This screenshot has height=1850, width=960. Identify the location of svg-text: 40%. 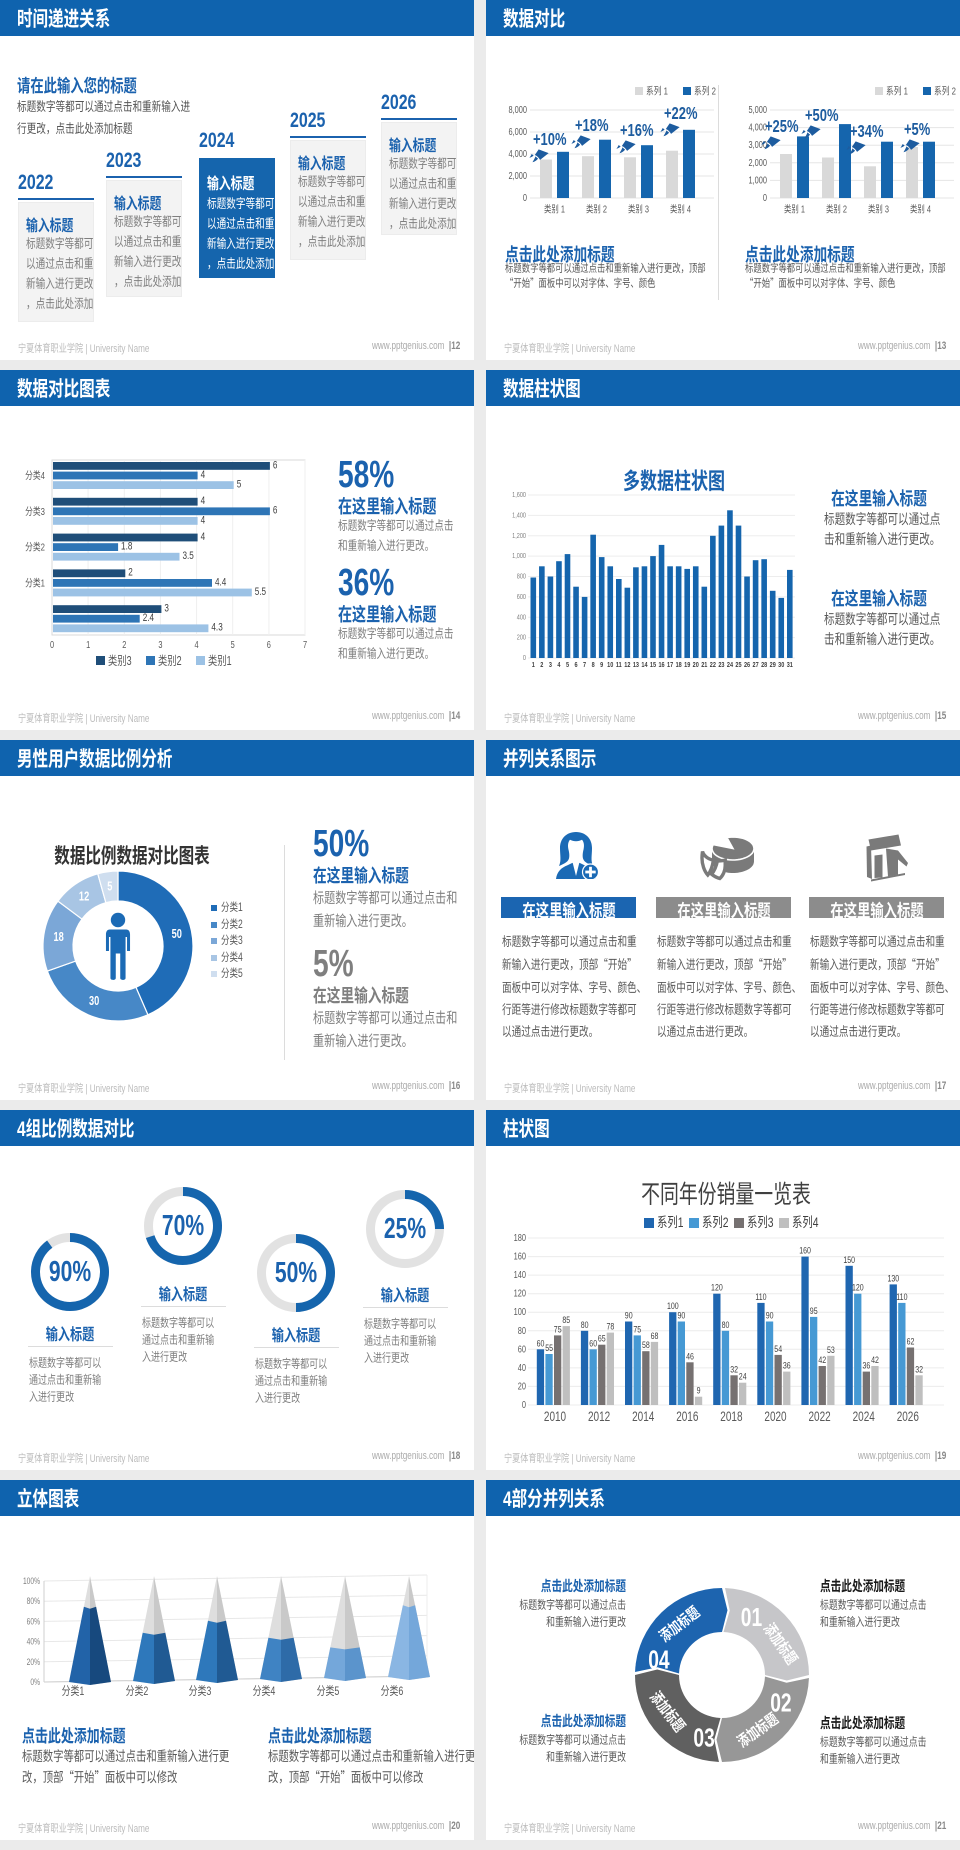
(33, 1642).